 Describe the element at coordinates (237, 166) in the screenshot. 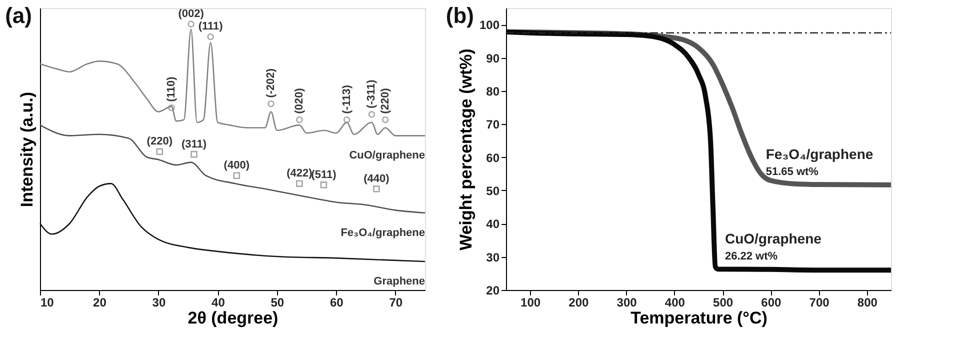

I see `annotation: (400)` at that location.